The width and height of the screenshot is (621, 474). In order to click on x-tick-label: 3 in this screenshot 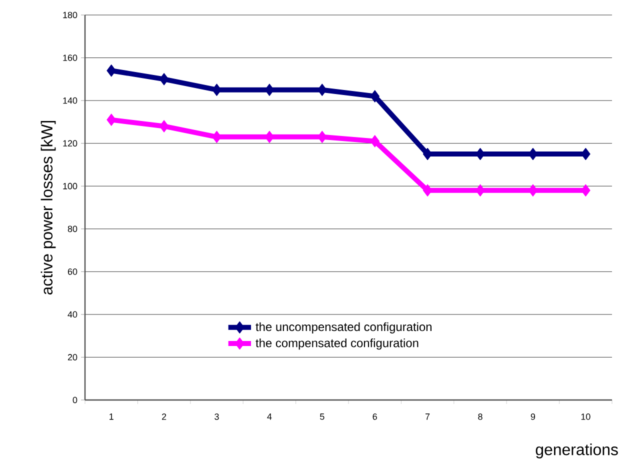, I will do `click(216, 417)`.